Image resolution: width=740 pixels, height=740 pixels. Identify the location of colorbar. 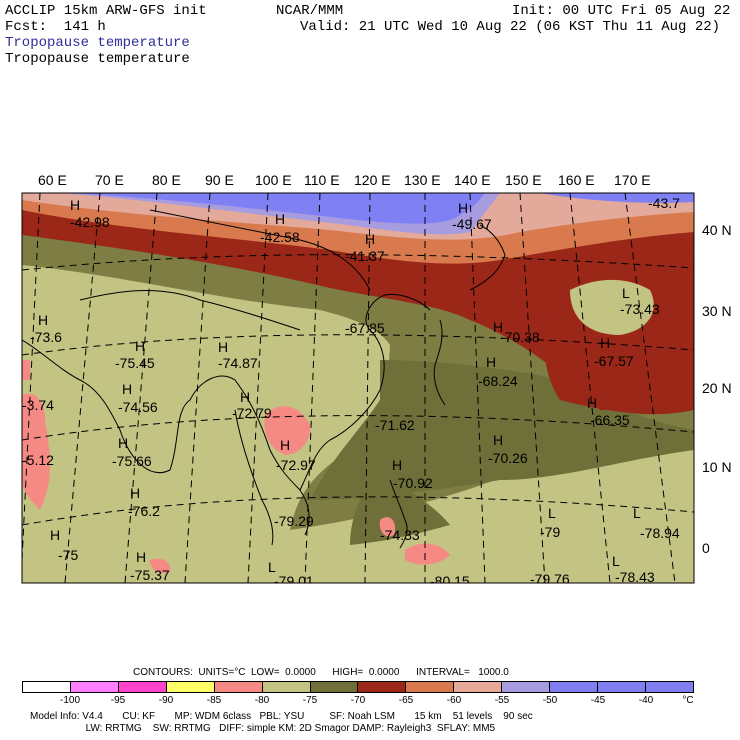
(358, 687).